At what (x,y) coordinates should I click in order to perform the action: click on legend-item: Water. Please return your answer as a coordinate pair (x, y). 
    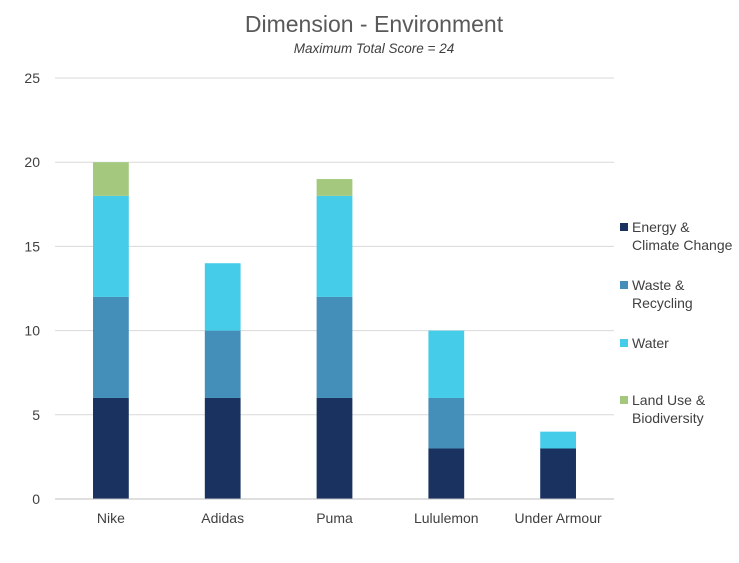
    Looking at the image, I should click on (644, 343).